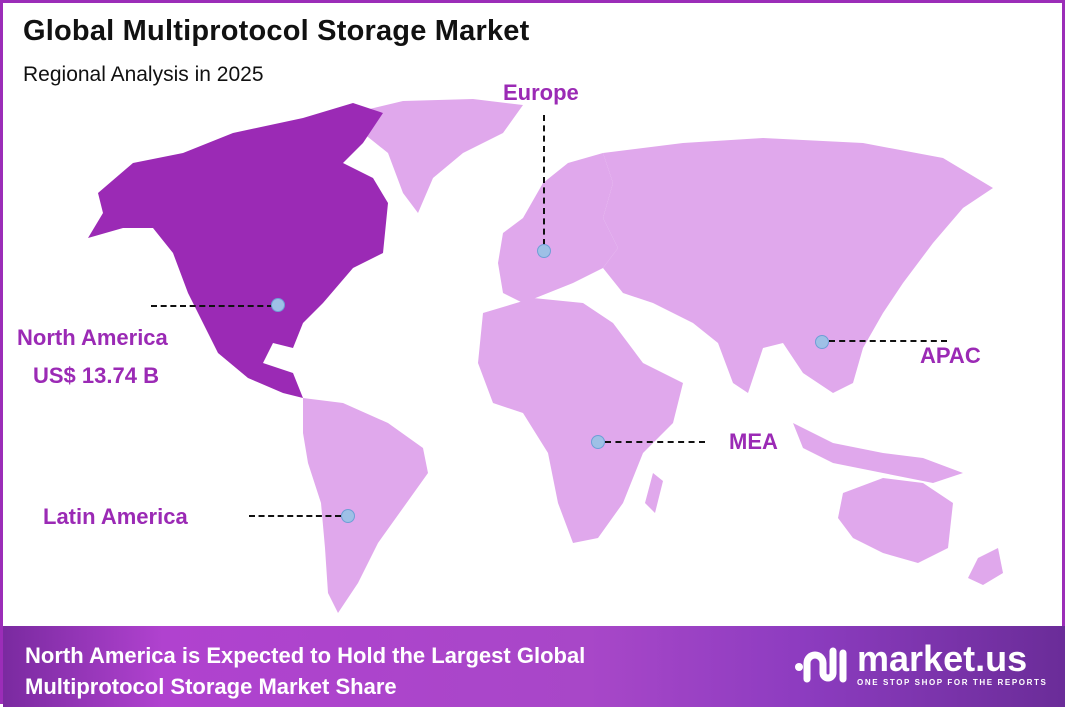 The width and height of the screenshot is (1065, 707). What do you see at coordinates (655, 442) in the screenshot?
I see `leader-line-mea` at bounding box center [655, 442].